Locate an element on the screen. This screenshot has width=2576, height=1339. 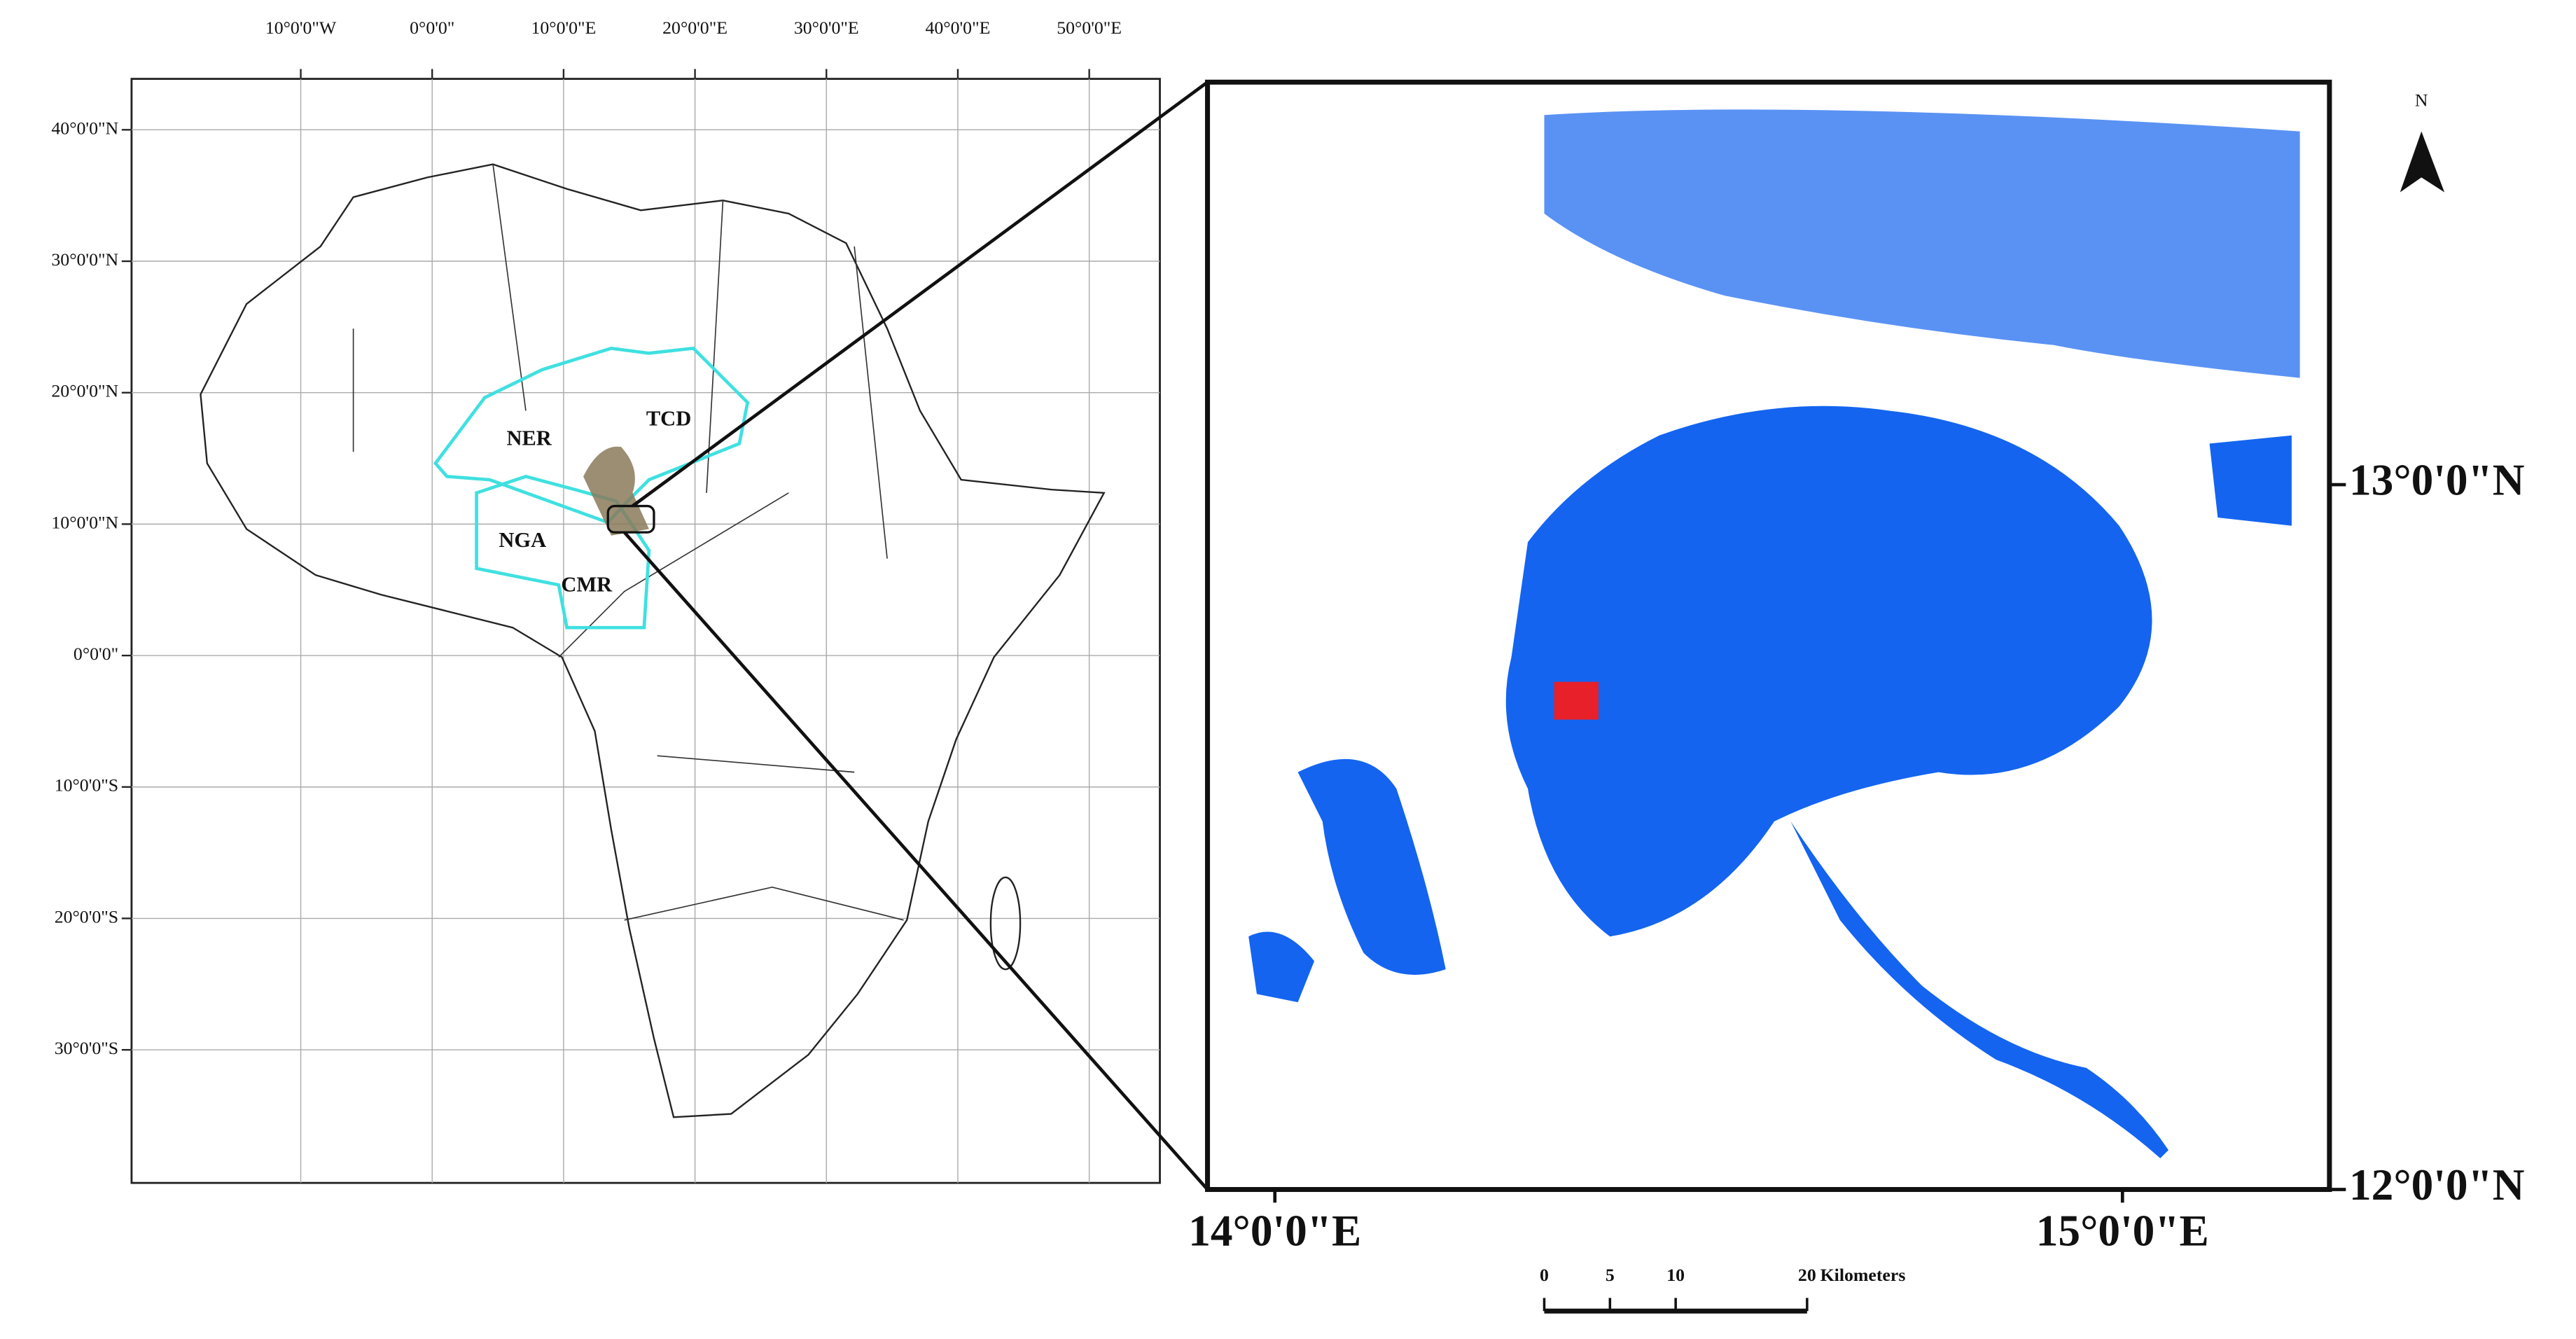
scale-label: 20 is located at coordinates (1807, 1275).